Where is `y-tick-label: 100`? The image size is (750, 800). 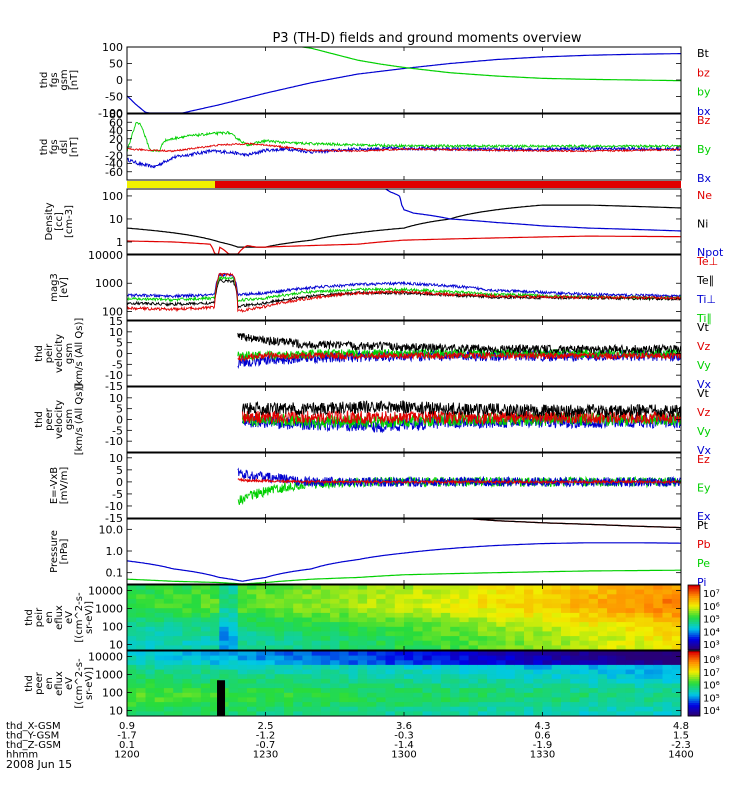
y-tick-label: 100 is located at coordinates (112, 693).